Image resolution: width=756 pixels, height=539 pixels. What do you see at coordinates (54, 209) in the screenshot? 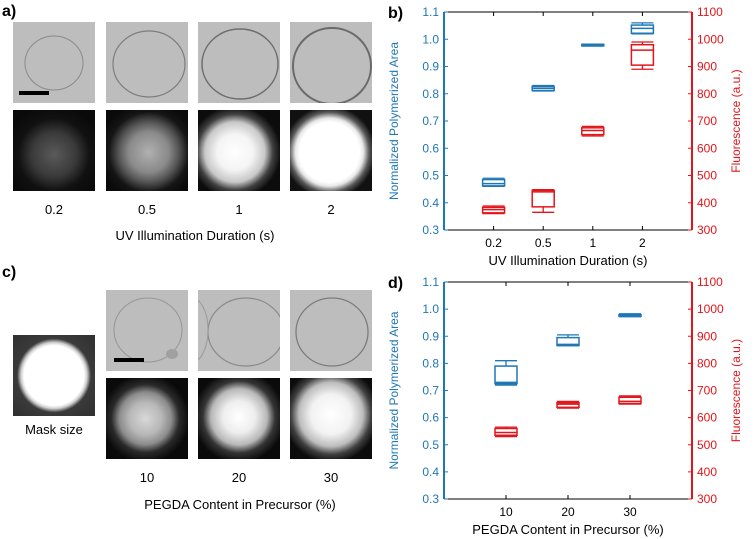
I see `duration-label-1: 0.2` at bounding box center [54, 209].